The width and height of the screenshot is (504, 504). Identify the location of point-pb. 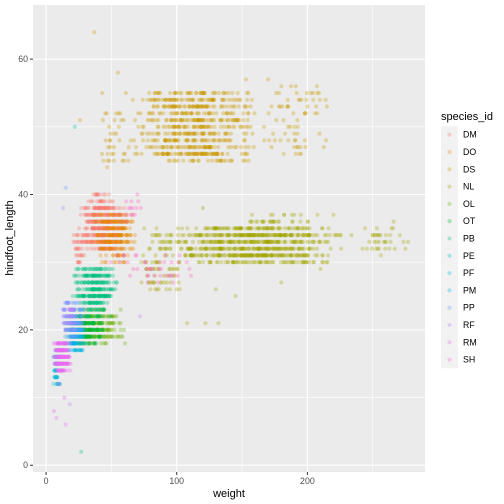
(73, 275).